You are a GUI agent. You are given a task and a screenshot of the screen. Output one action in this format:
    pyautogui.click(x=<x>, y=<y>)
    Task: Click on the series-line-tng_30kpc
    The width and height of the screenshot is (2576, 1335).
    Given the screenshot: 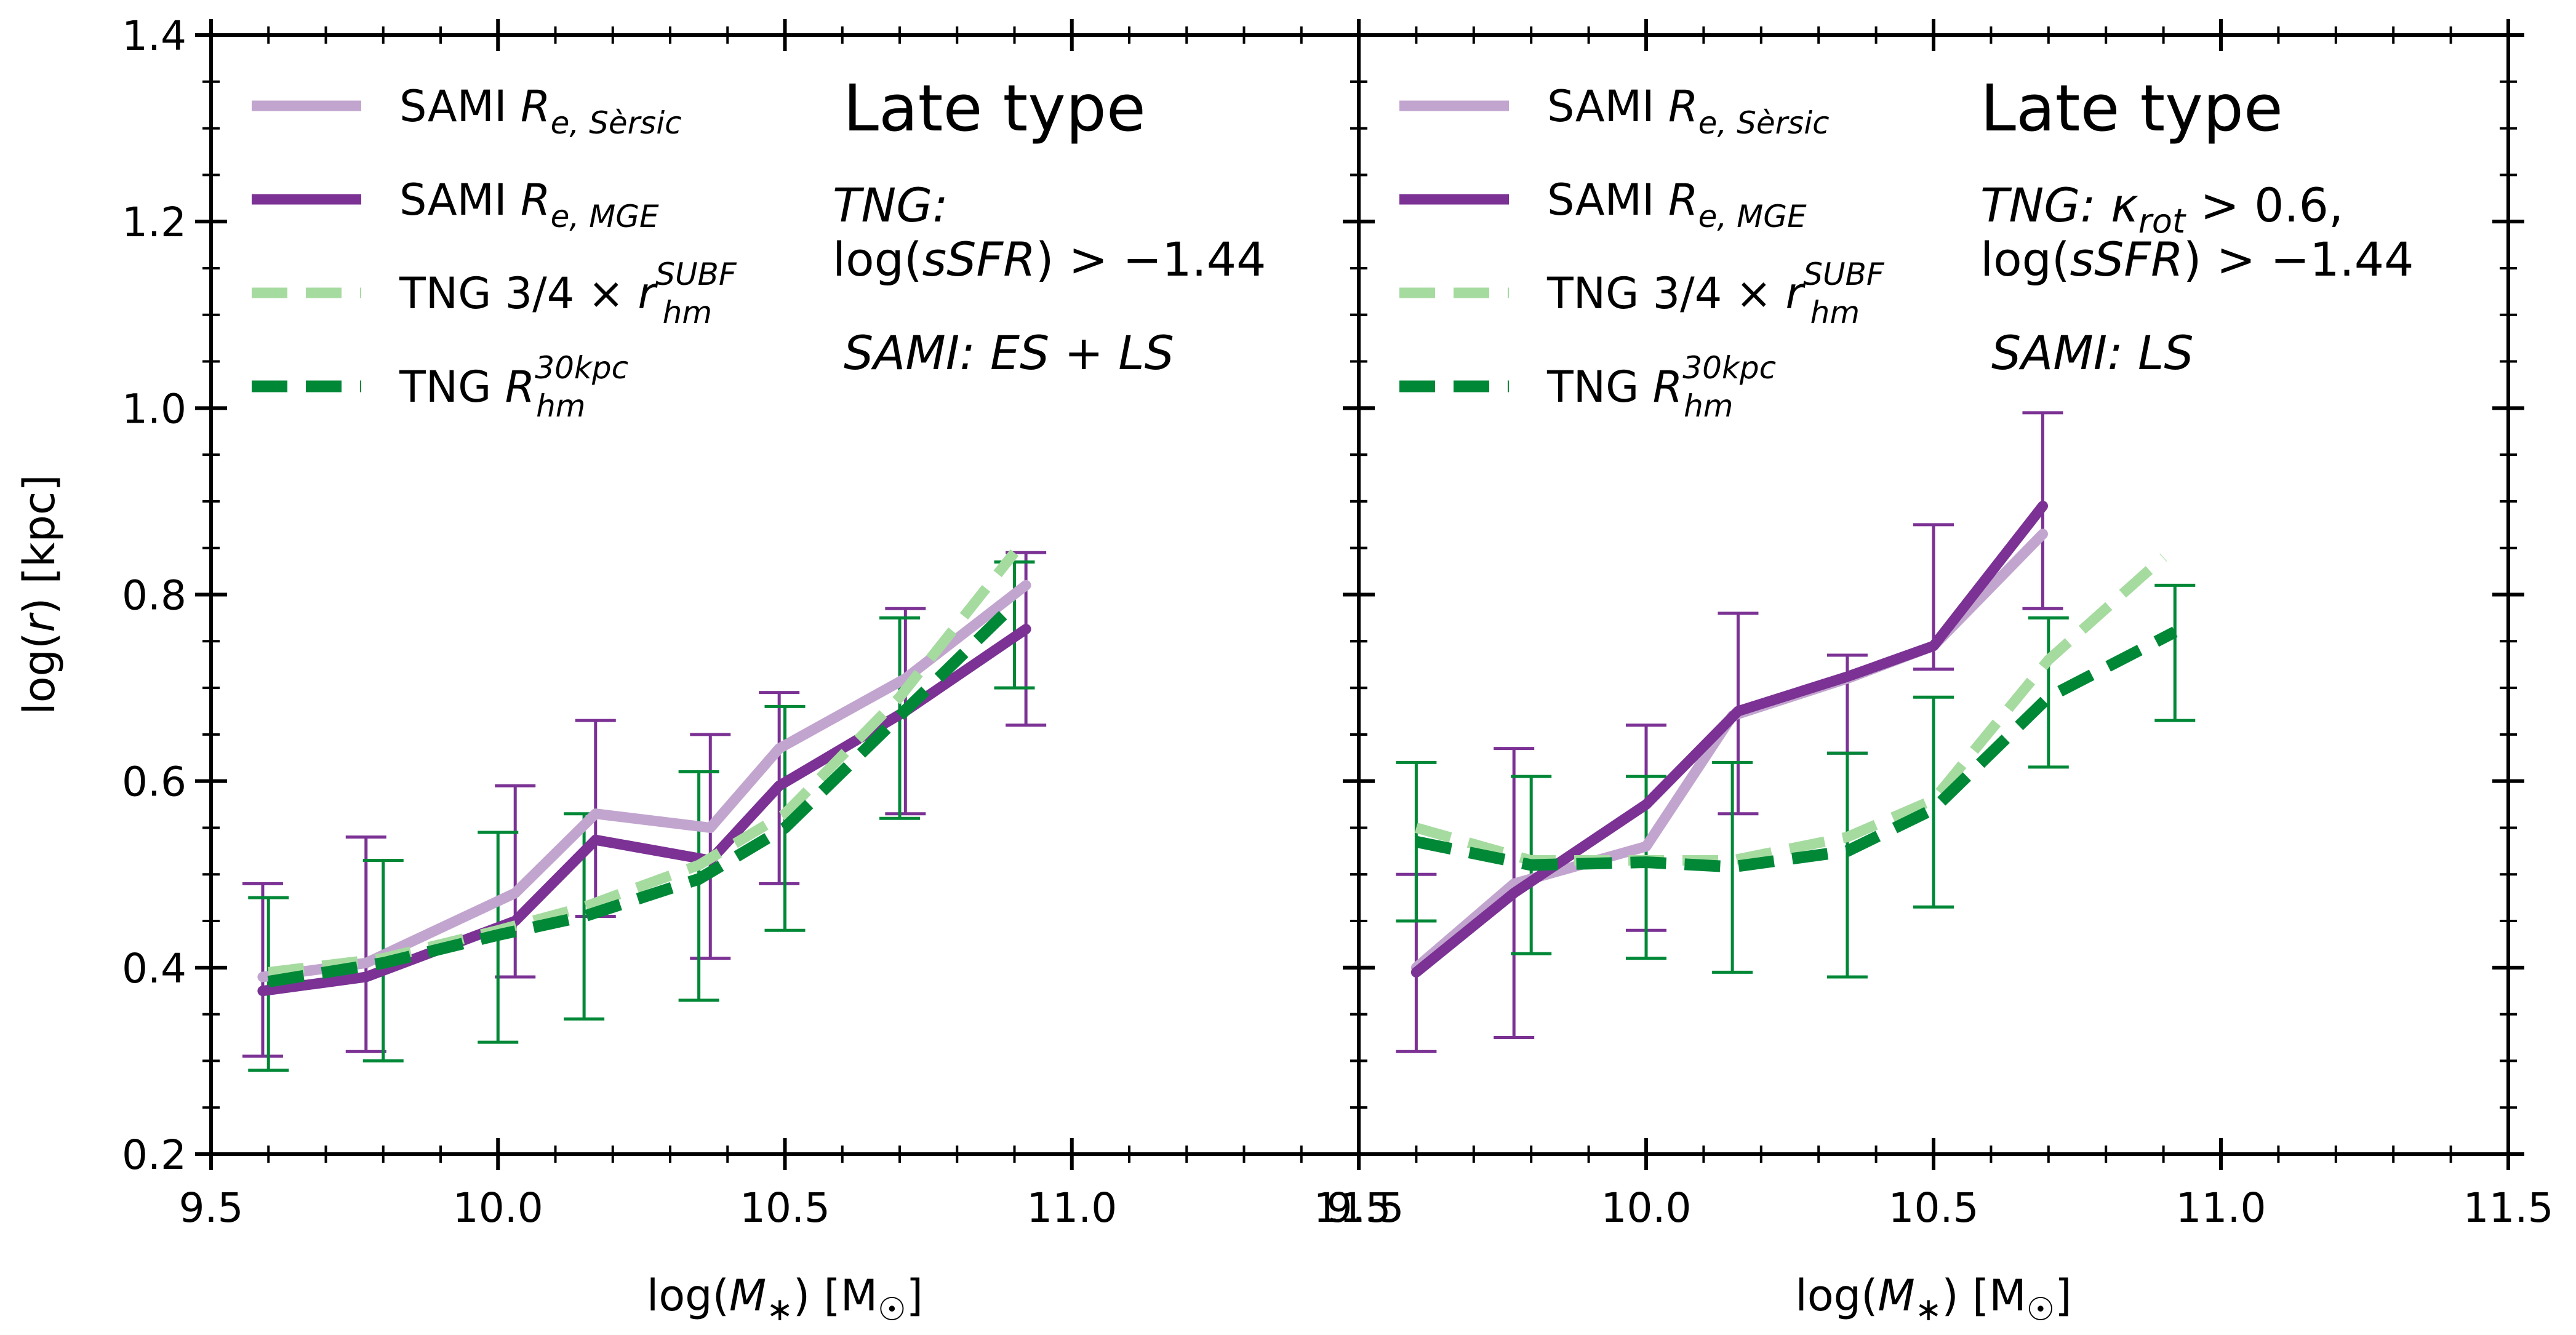 What is the action you would take?
    pyautogui.click(x=641, y=793)
    